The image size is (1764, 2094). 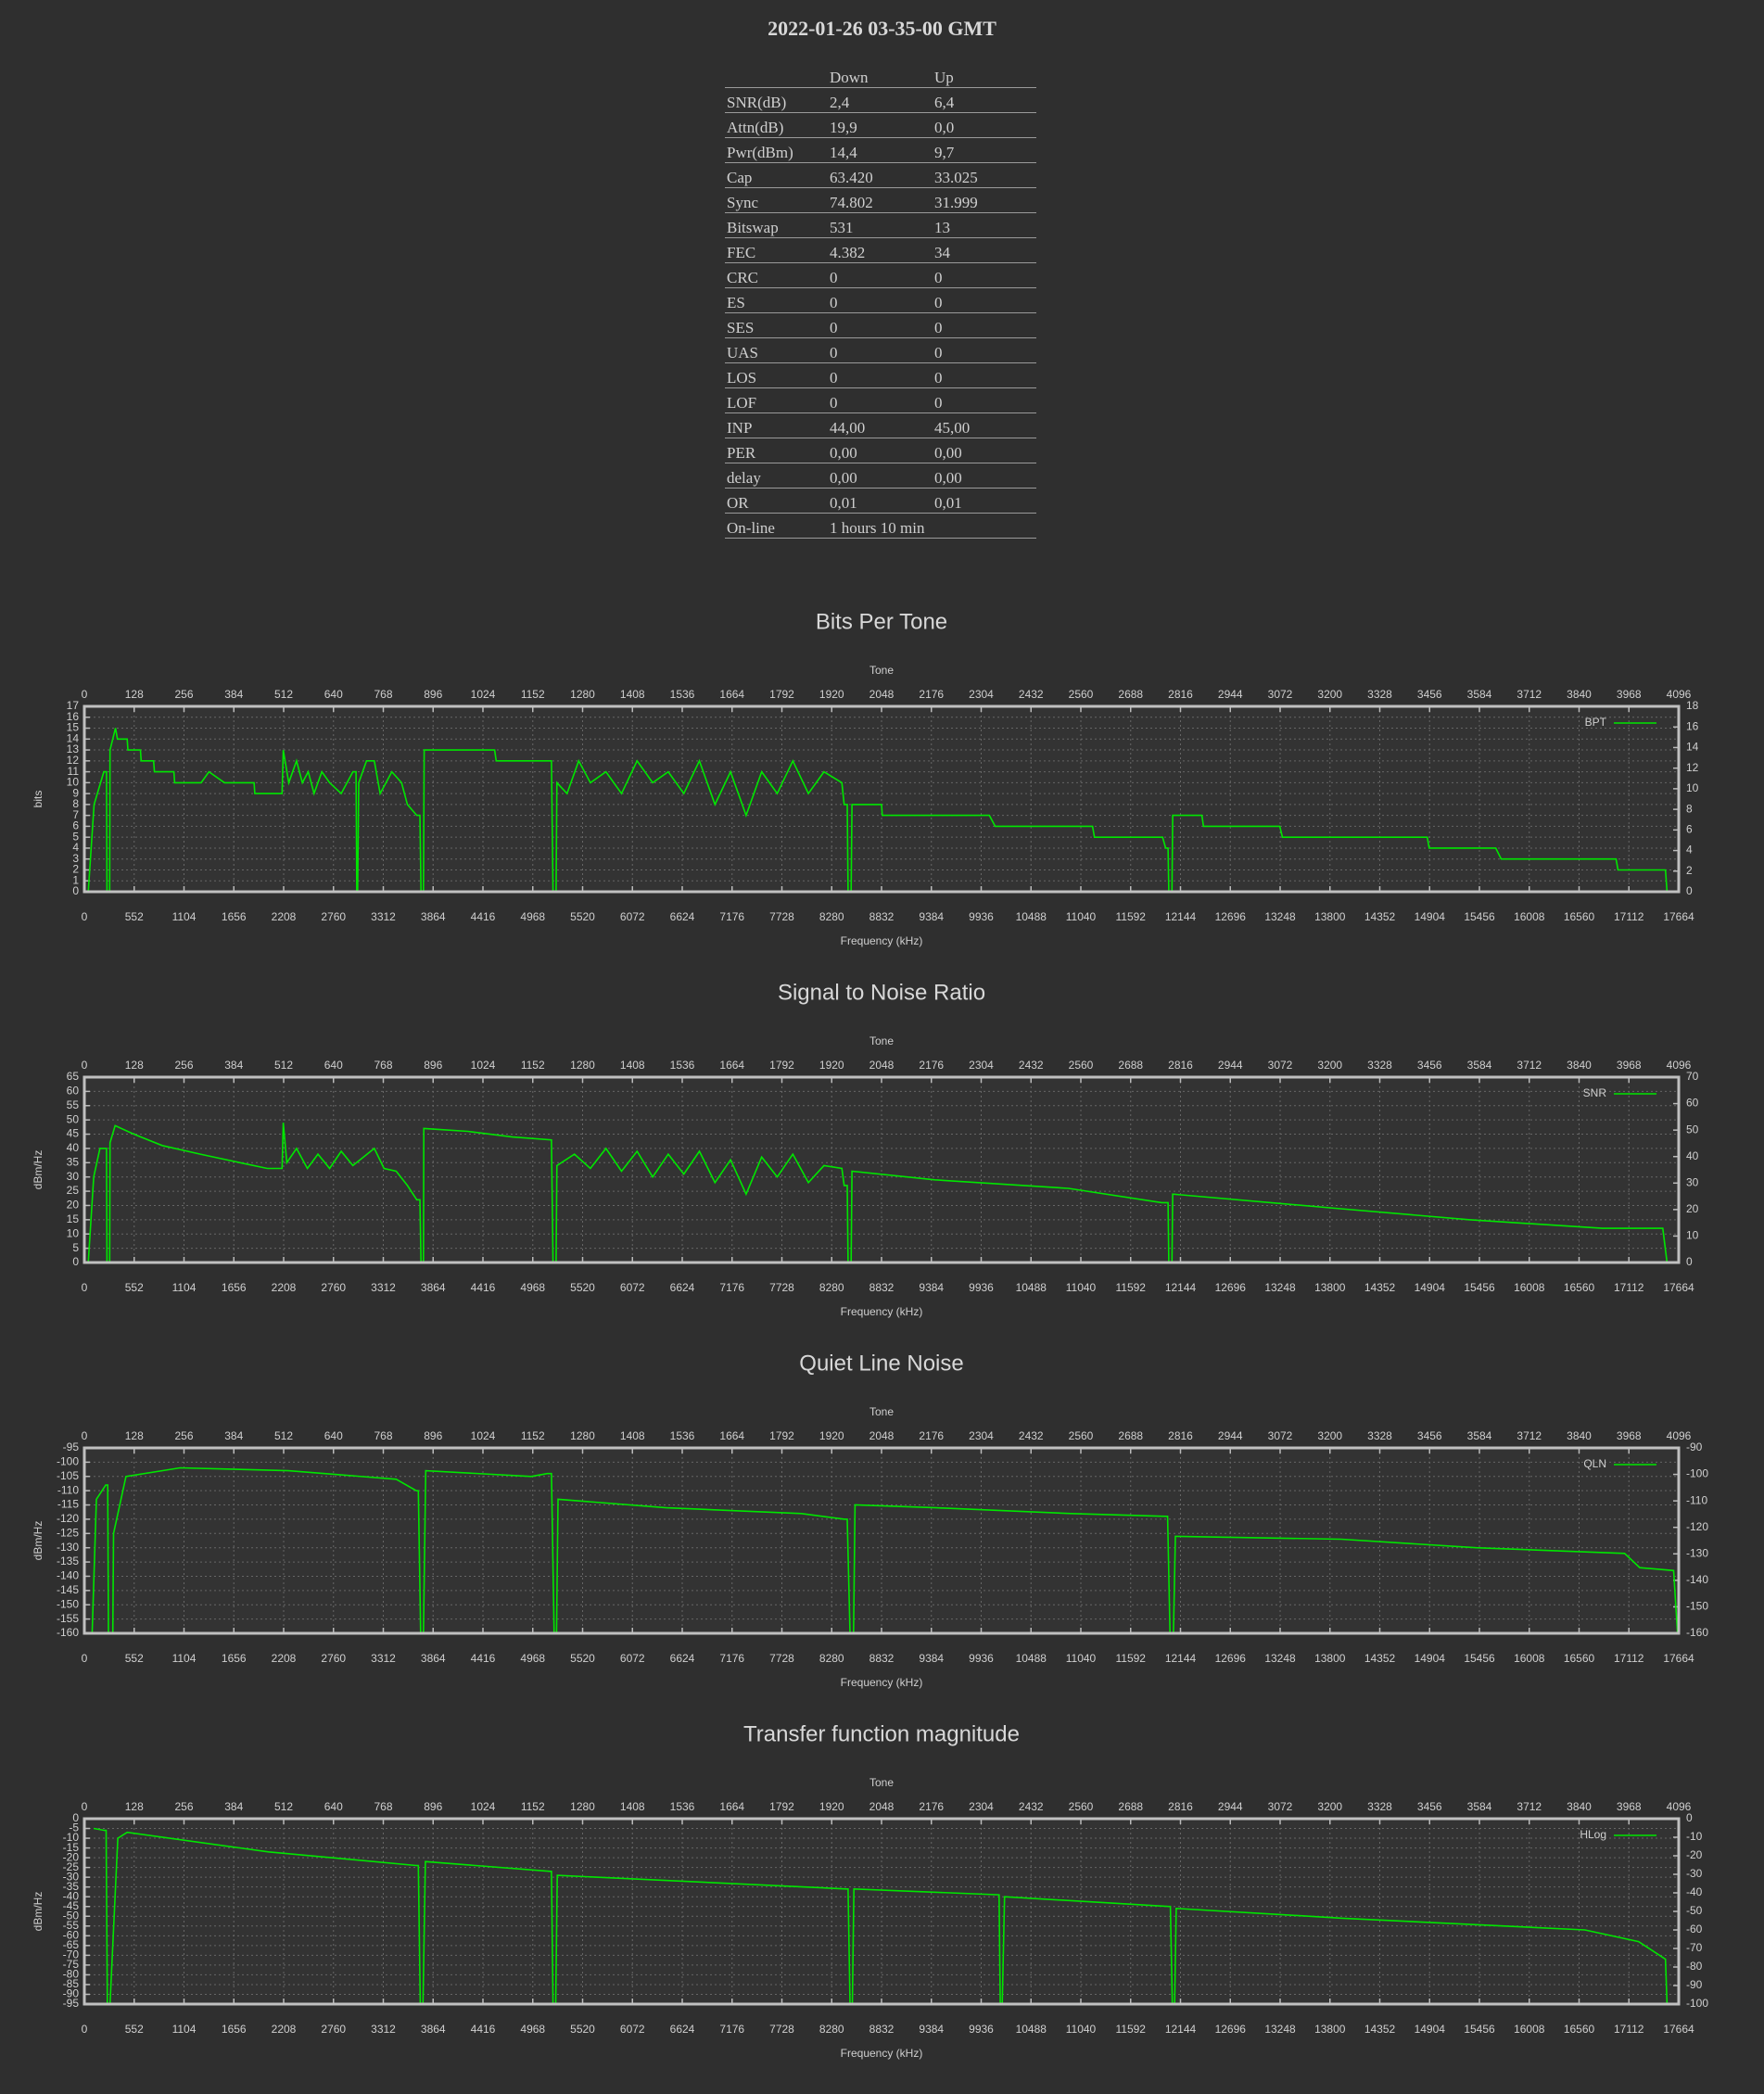 I want to click on stat-value: 74.802, so click(x=881, y=200).